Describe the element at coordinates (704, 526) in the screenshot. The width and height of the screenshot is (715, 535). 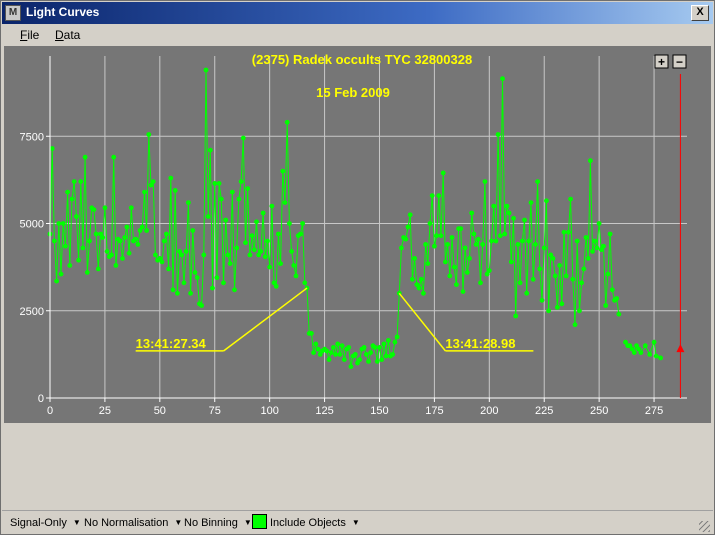
I see `resize-grip-icon` at that location.